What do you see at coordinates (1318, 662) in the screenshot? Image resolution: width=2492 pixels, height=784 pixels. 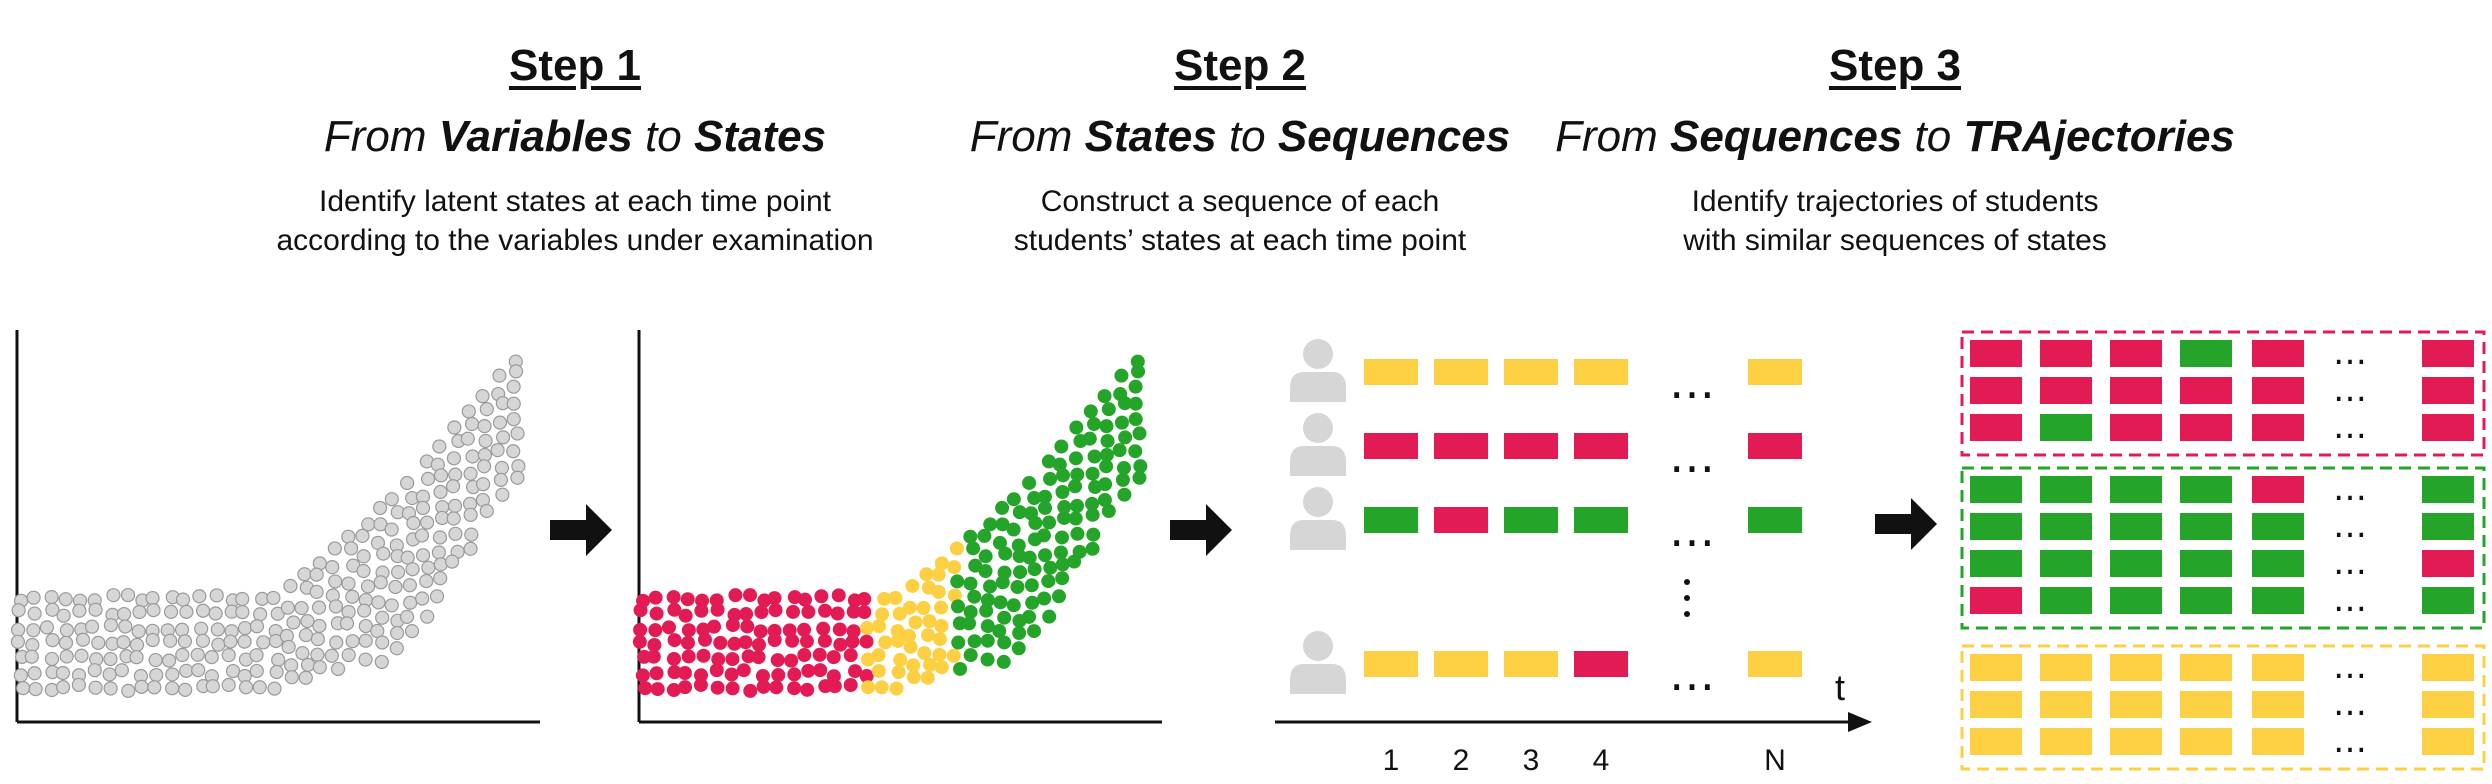 I see `person-icon` at bounding box center [1318, 662].